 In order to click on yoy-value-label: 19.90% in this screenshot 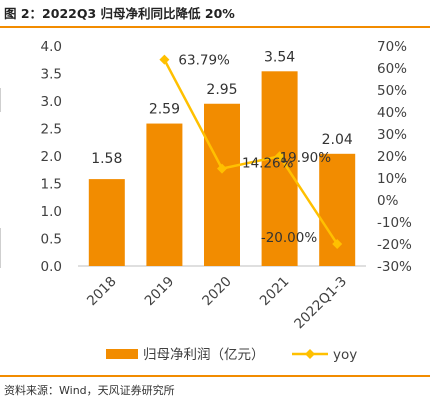, I will do `click(306, 158)`.